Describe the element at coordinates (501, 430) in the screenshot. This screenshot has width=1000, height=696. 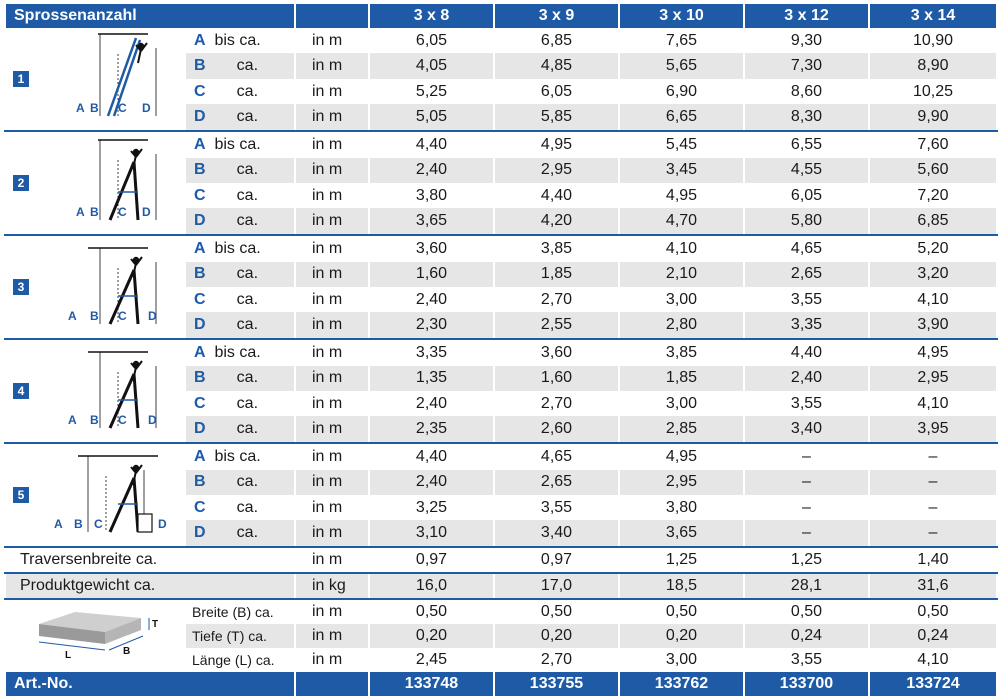
I see `table-row: D ca. in m 2,35 2,60 2,85 3,40 3,95` at that location.